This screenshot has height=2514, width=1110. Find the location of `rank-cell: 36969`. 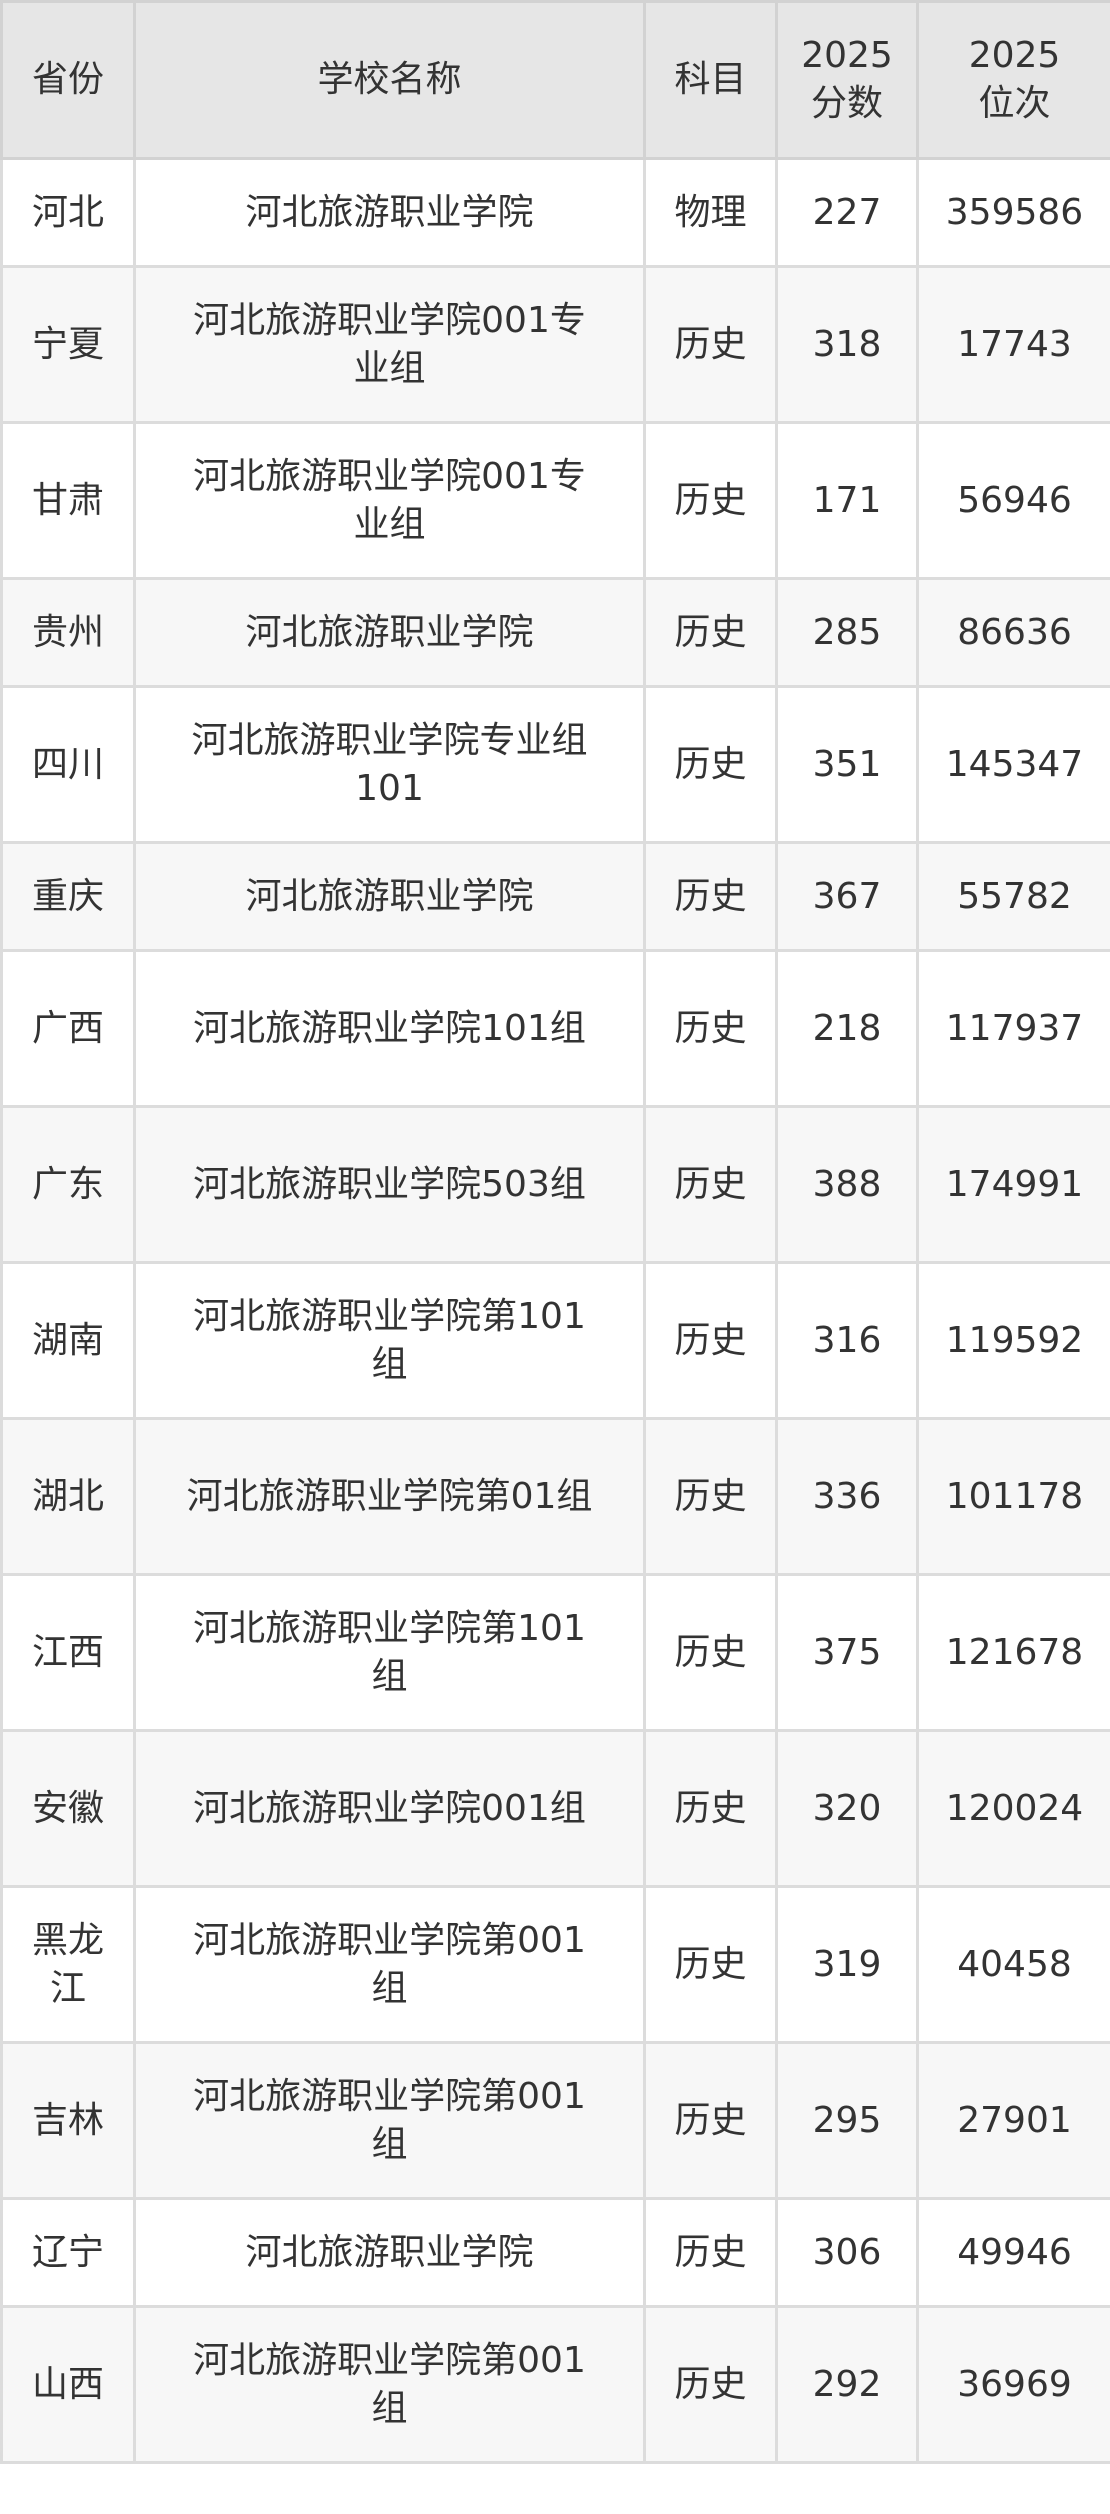

rank-cell: 36969 is located at coordinates (1013, 2384).